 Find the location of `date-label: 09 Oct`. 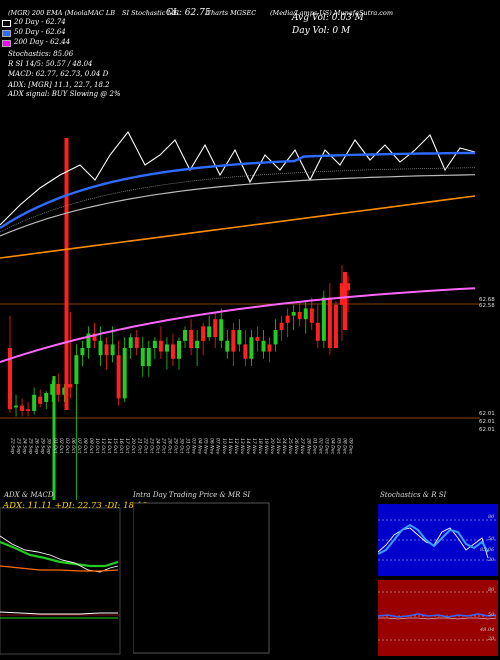

date-label: 09 Oct is located at coordinates (91, 445).